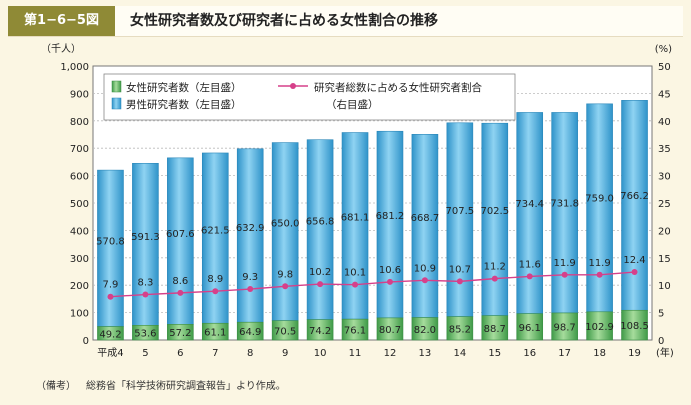 This screenshot has width=691, height=405. I want to click on y-left-tick-label: 100, so click(79, 314).